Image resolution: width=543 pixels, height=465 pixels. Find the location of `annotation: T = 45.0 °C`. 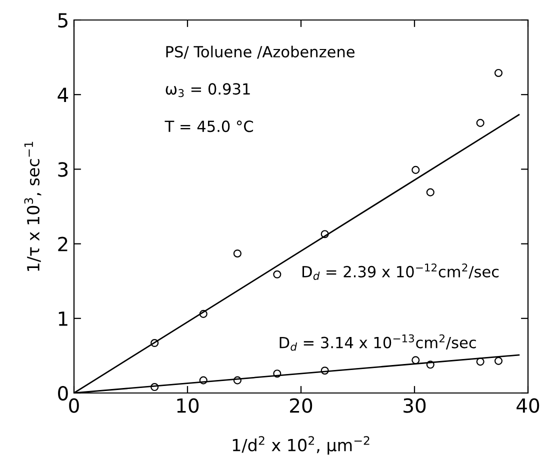

annotation: T = 45.0 °C is located at coordinates (208, 126).